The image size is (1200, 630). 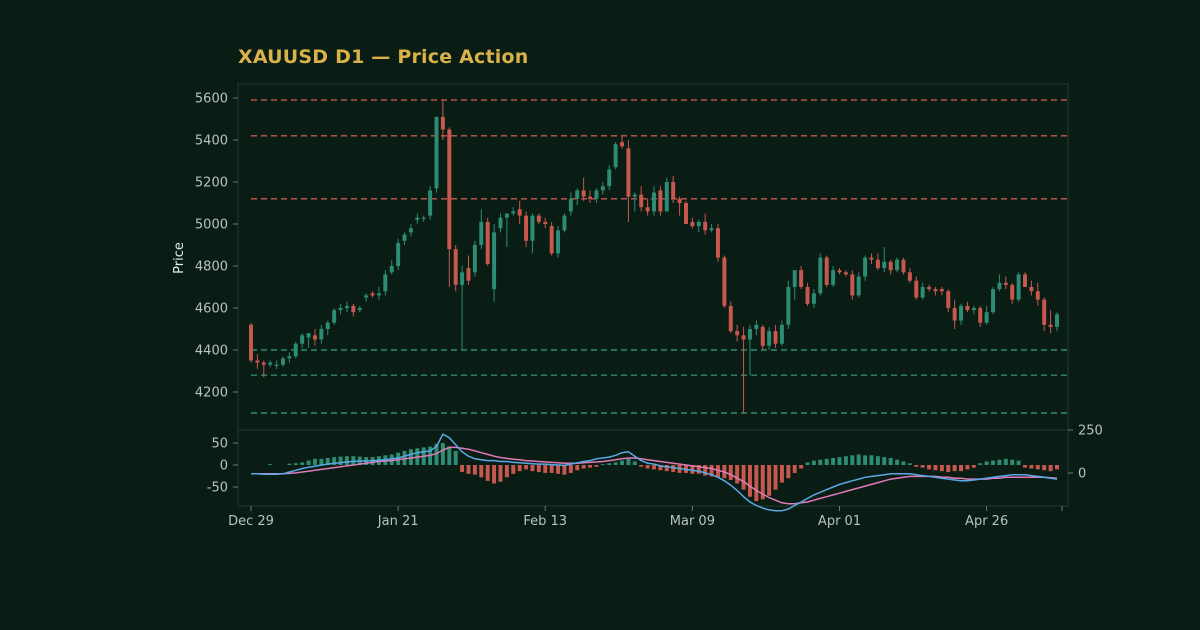 What do you see at coordinates (839, 521) in the screenshot?
I see `date-tick-label: Apr 01` at bounding box center [839, 521].